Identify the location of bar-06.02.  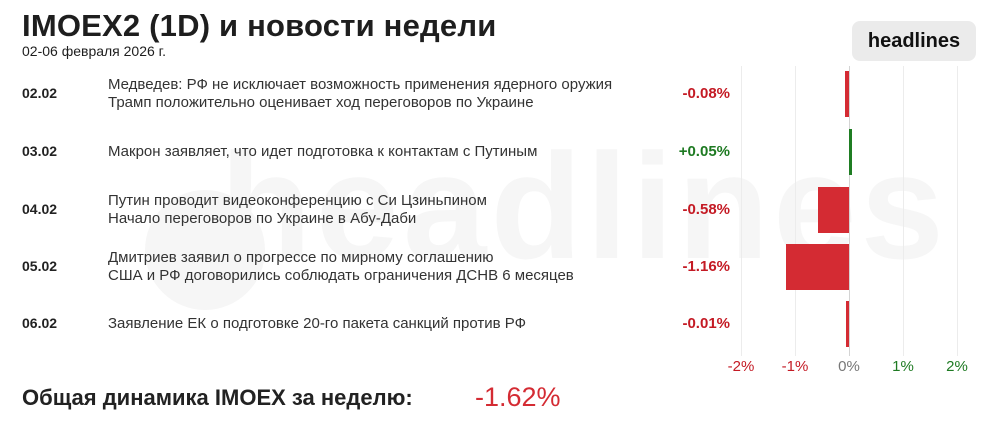
(847, 324).